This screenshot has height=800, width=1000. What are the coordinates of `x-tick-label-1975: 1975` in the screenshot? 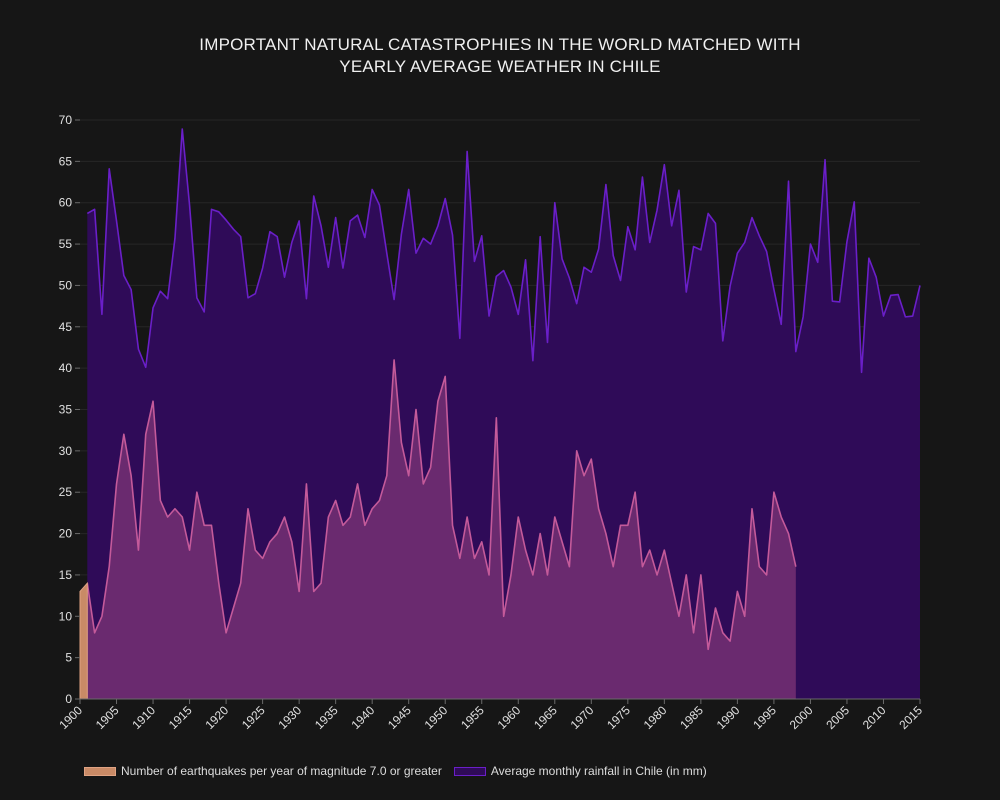 It's located at (618, 717).